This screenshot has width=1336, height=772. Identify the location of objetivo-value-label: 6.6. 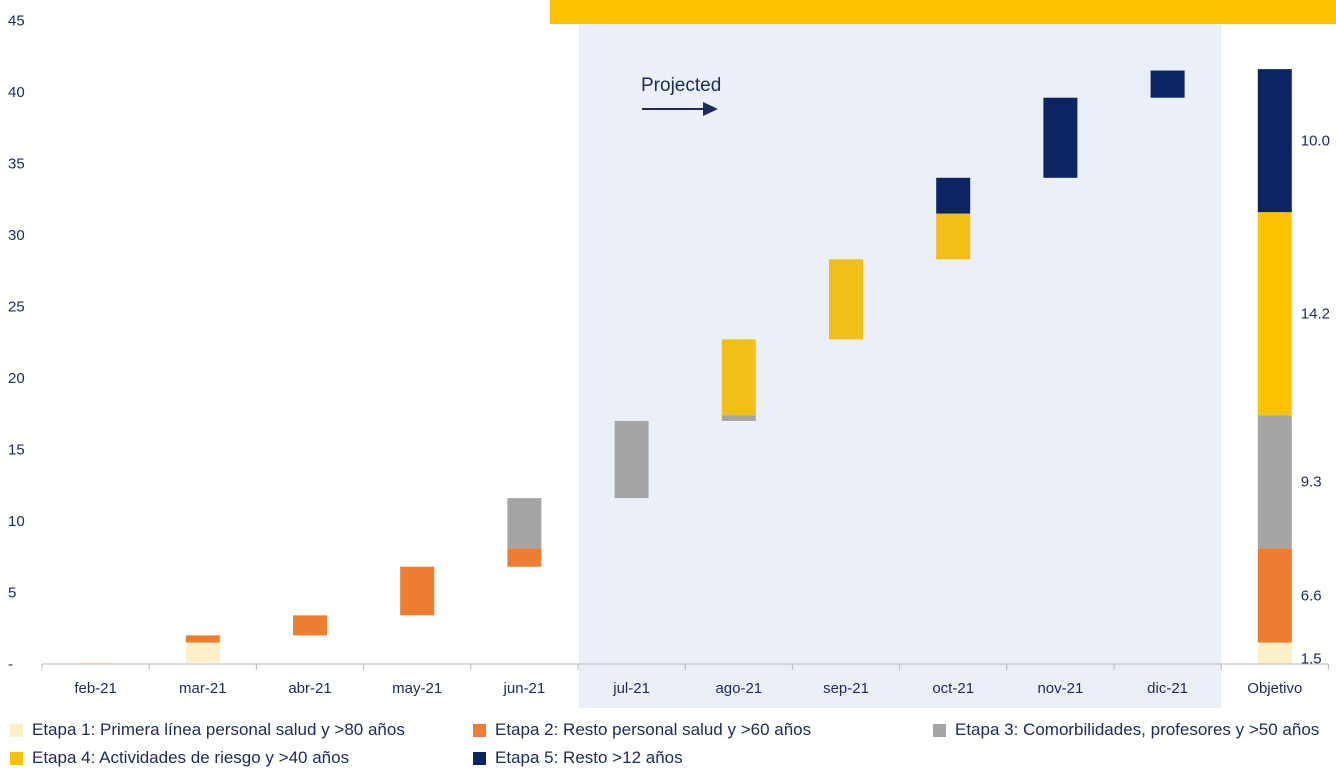
(1311, 595).